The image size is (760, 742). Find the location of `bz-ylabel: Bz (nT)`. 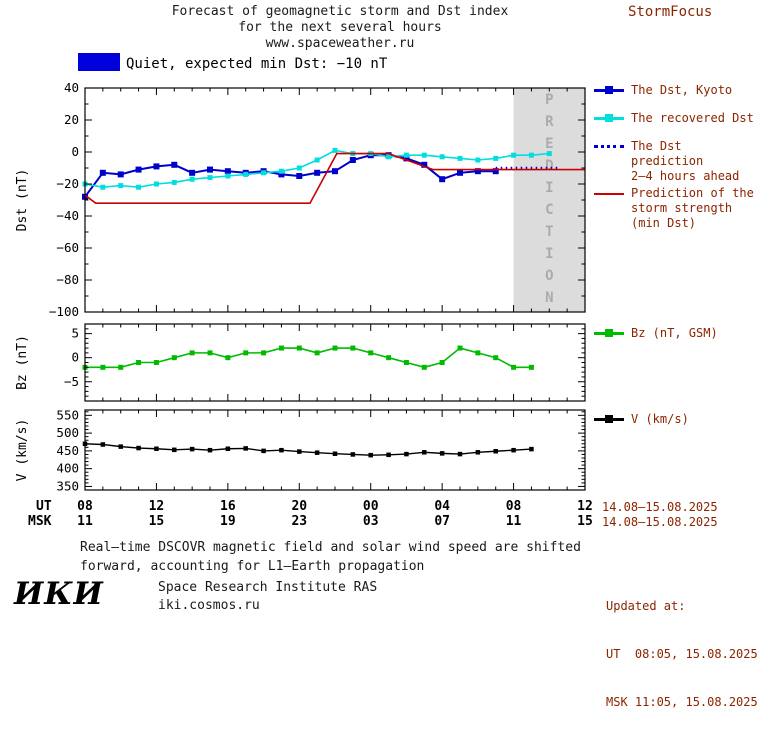

bz-ylabel: Bz (nT) is located at coordinates (22, 362).